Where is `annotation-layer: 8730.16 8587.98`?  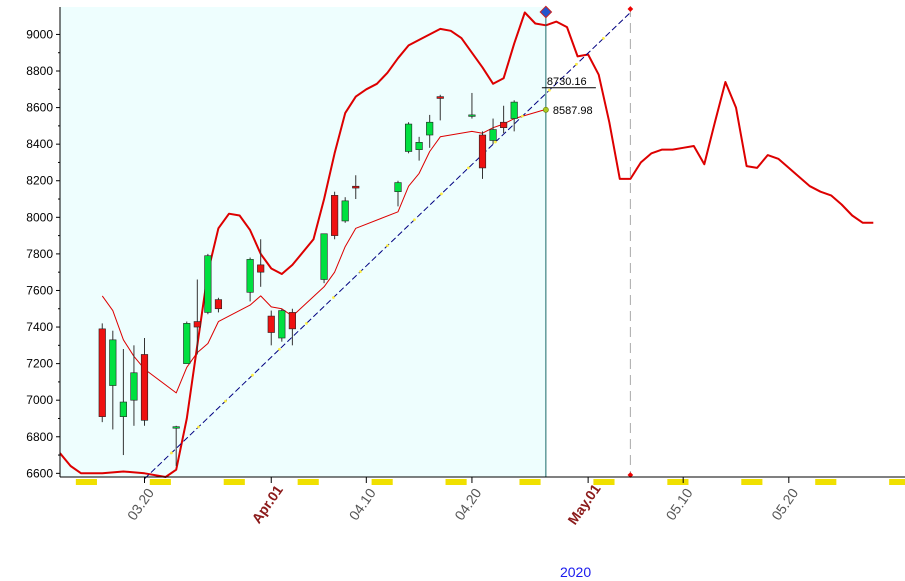
annotation-layer: 8730.16 8587.98 is located at coordinates (586, 241).